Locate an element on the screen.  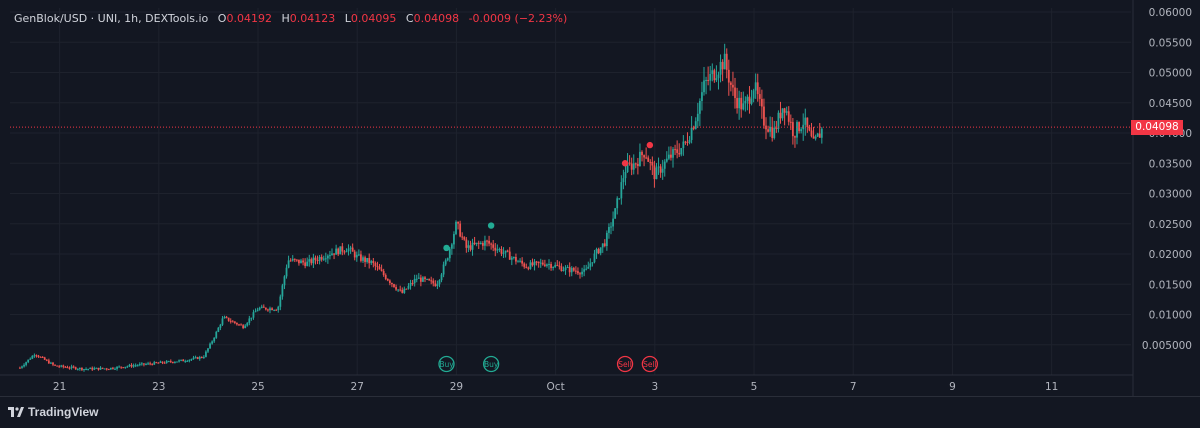
low-label: L is located at coordinates (347, 18).